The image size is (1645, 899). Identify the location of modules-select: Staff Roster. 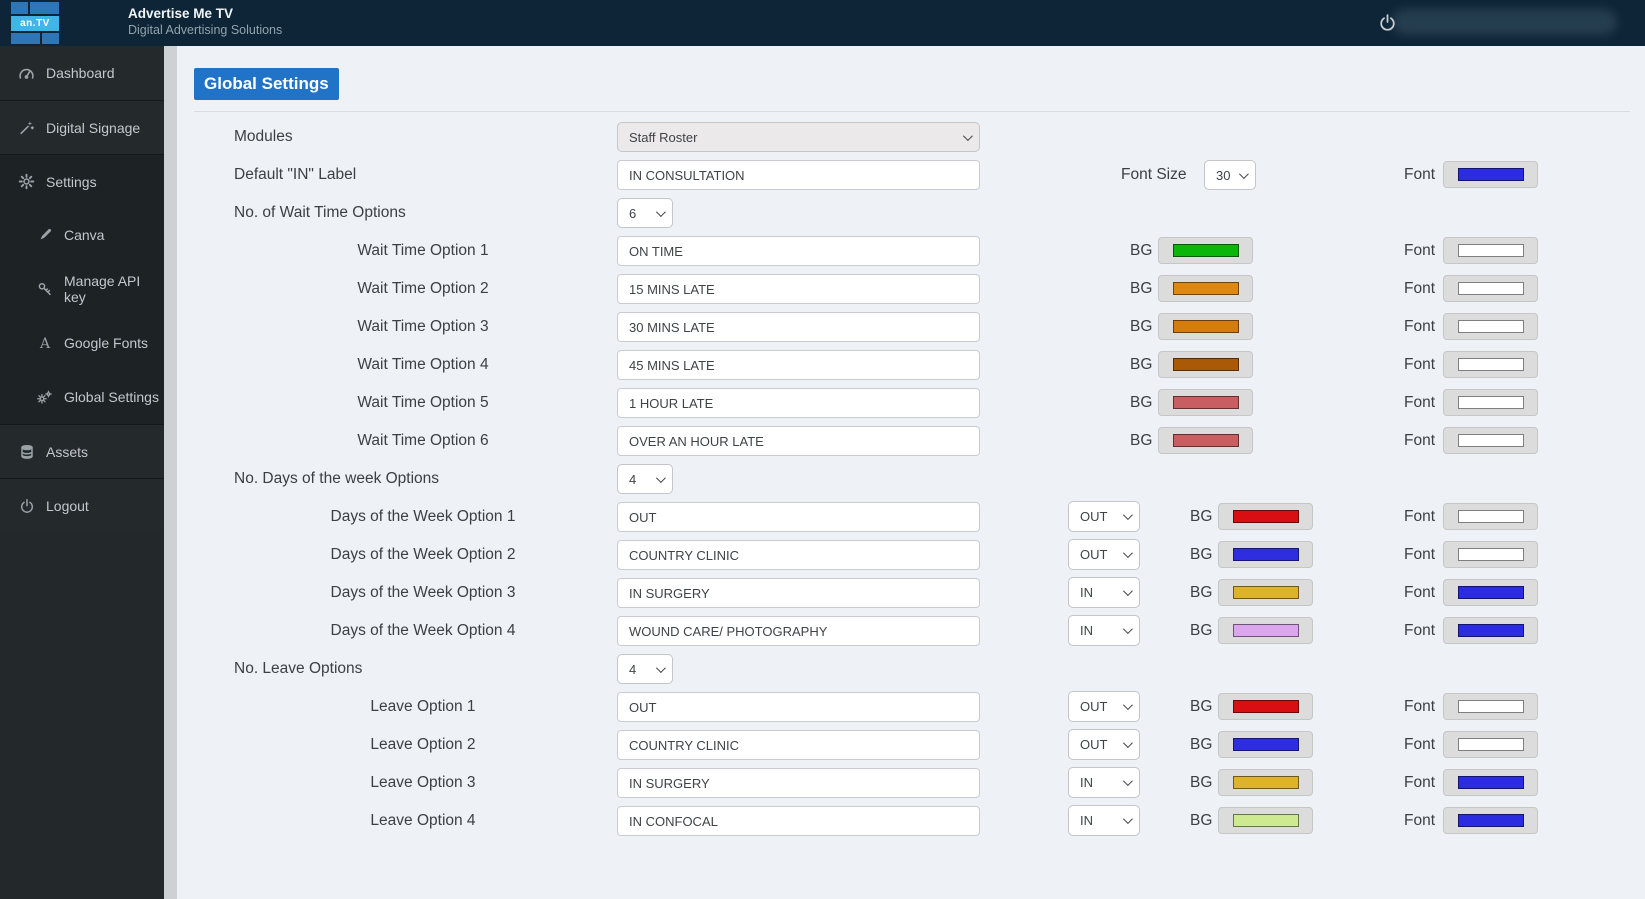
(798, 137).